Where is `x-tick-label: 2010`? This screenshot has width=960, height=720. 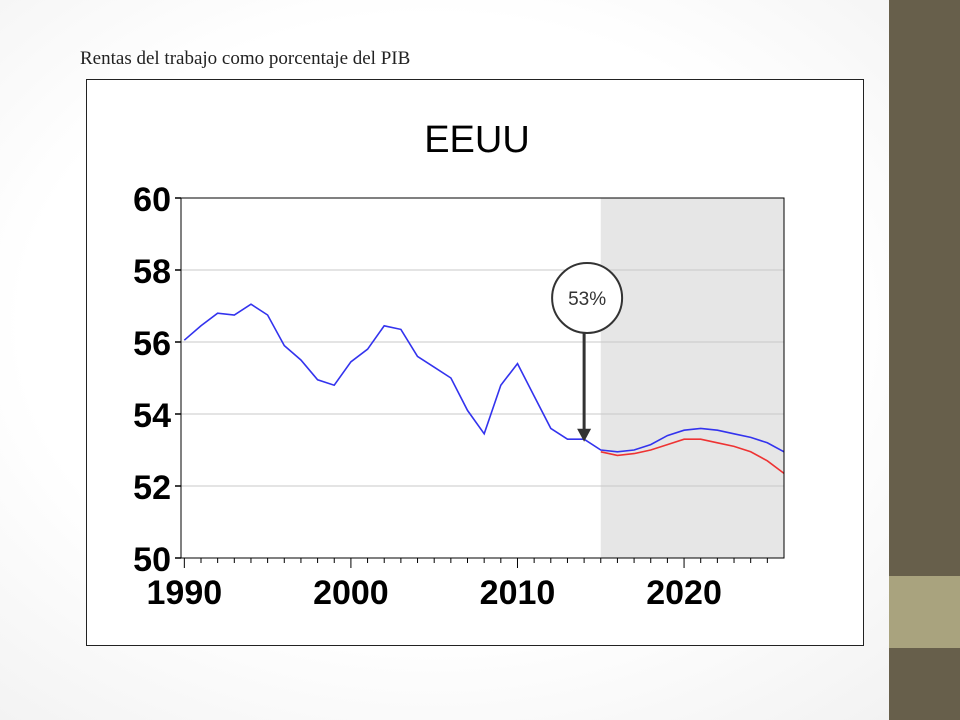 x-tick-label: 2010 is located at coordinates (518, 593).